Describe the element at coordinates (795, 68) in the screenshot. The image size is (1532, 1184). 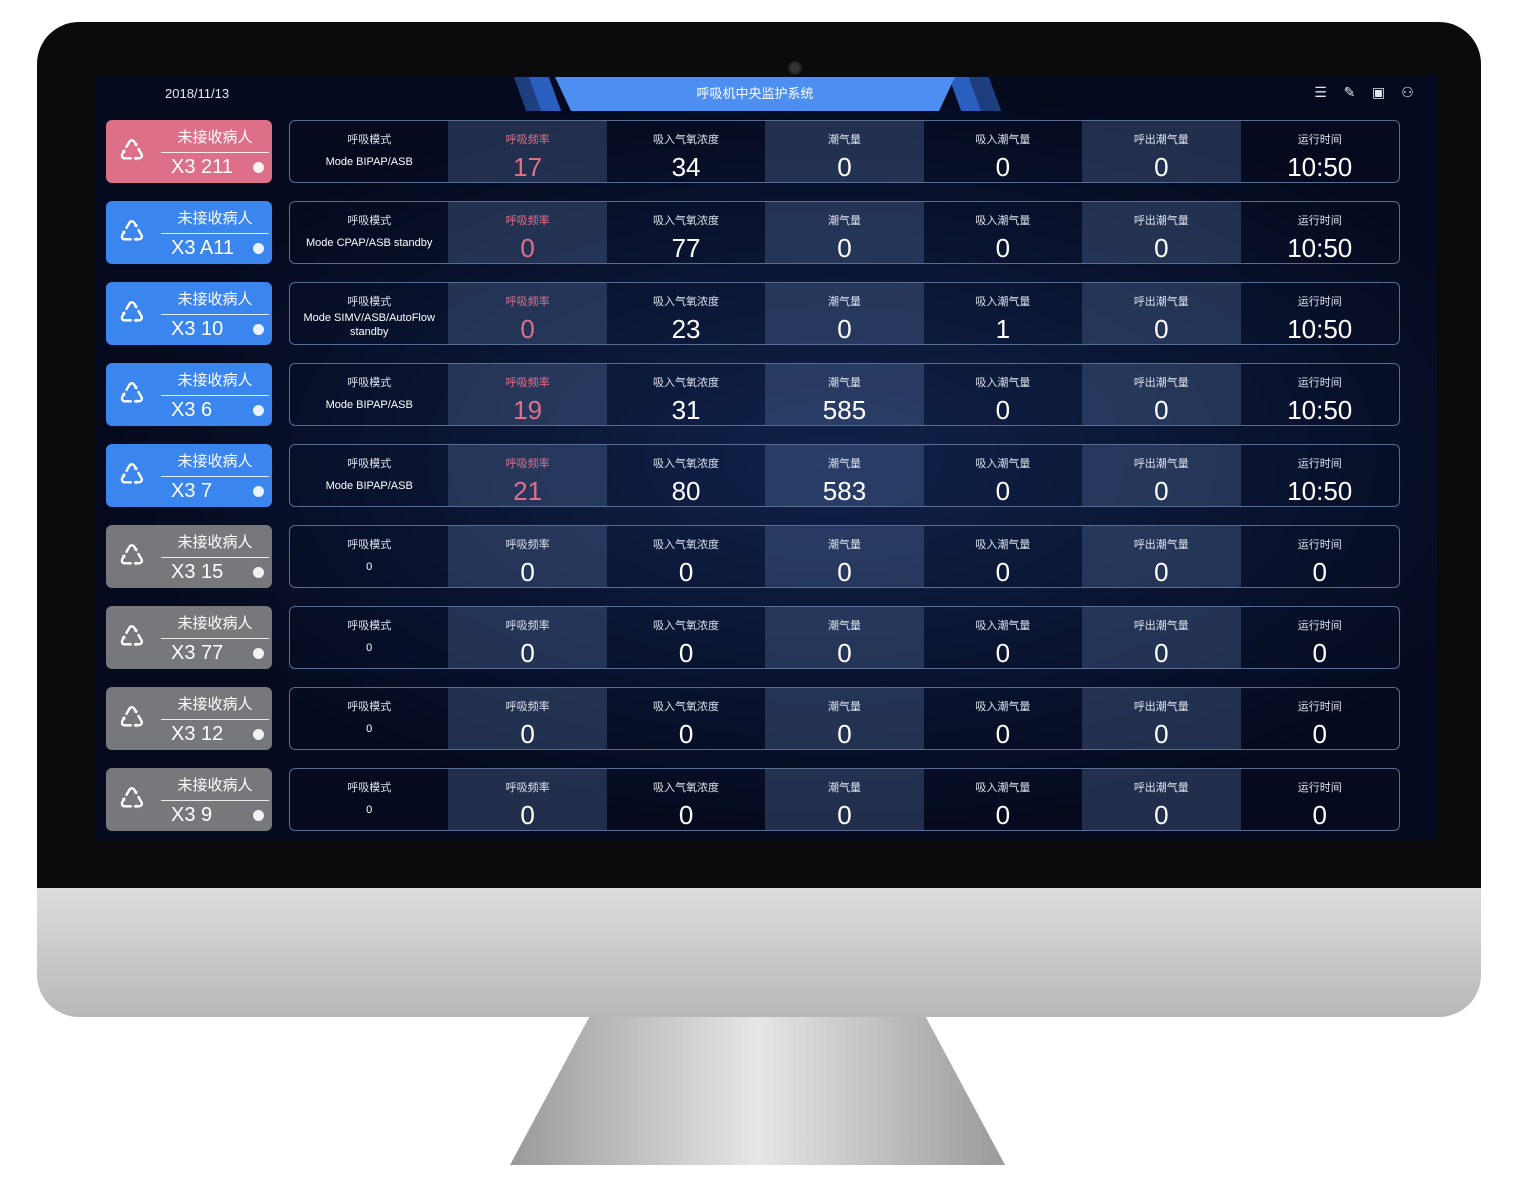
I see `camera` at that location.